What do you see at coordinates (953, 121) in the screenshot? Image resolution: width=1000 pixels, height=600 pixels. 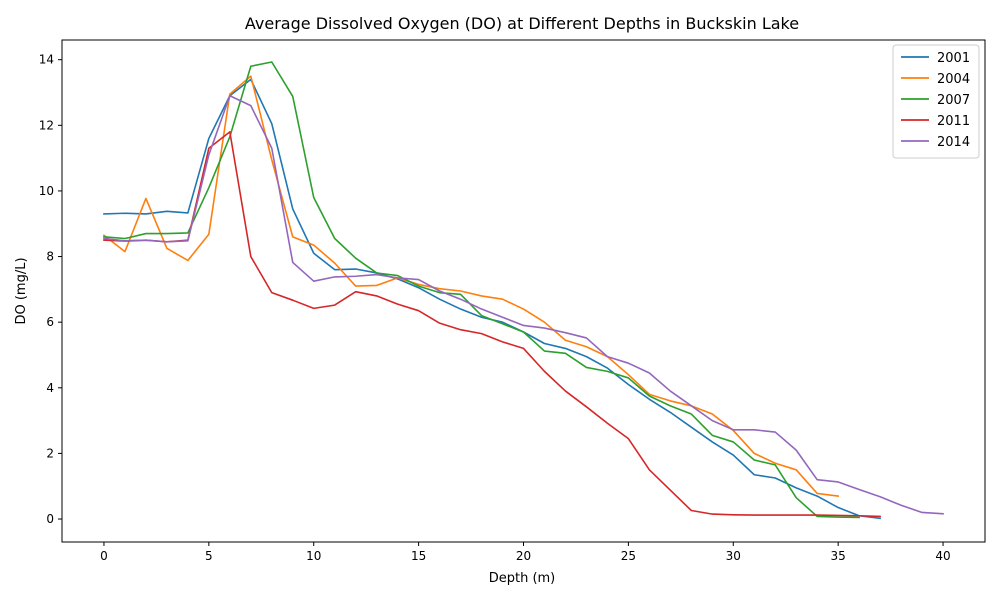 I see `legend-label-2011: 2011` at bounding box center [953, 121].